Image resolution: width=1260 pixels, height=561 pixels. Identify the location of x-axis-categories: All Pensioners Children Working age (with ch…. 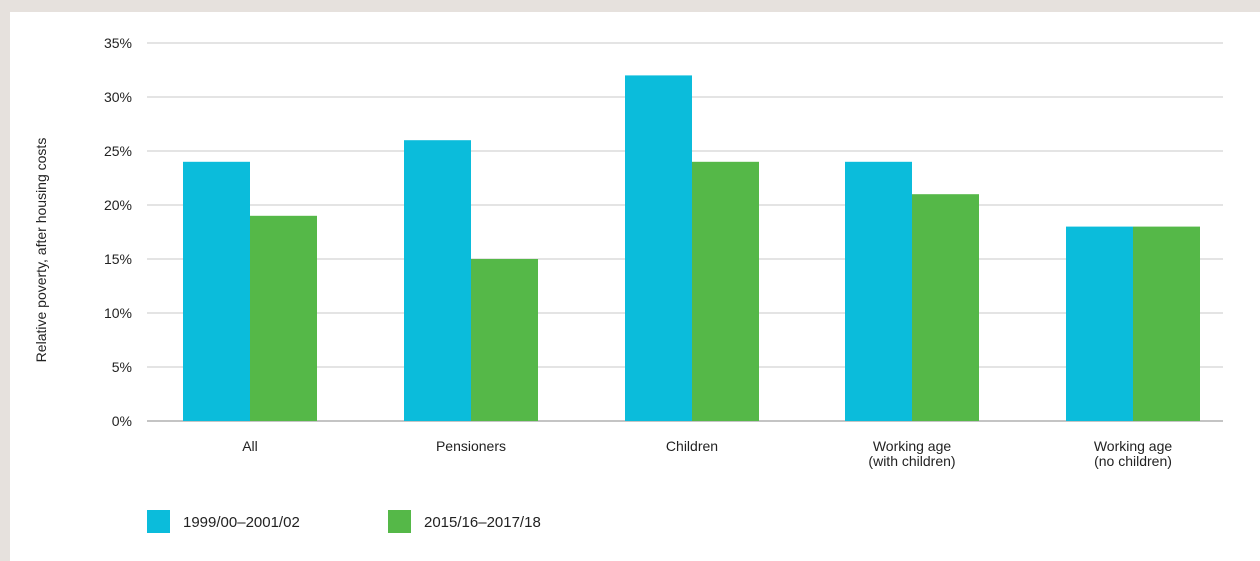
(707, 453).